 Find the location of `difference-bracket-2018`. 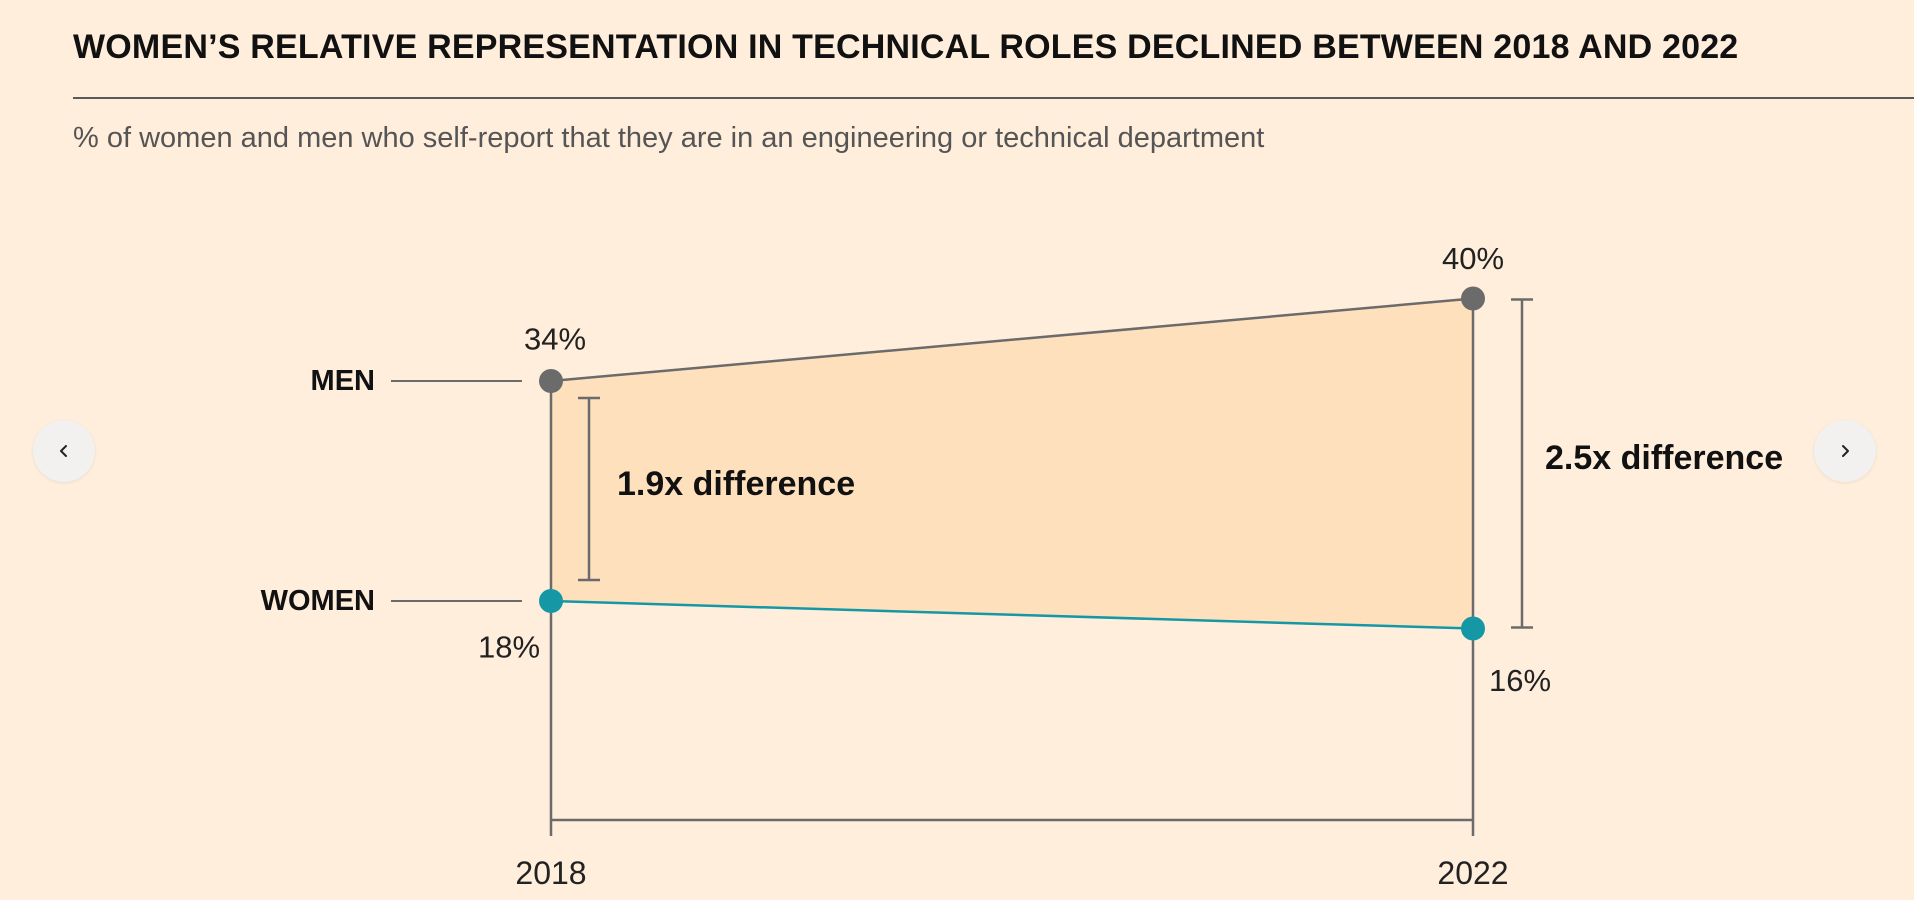

difference-bracket-2018 is located at coordinates (589, 489).